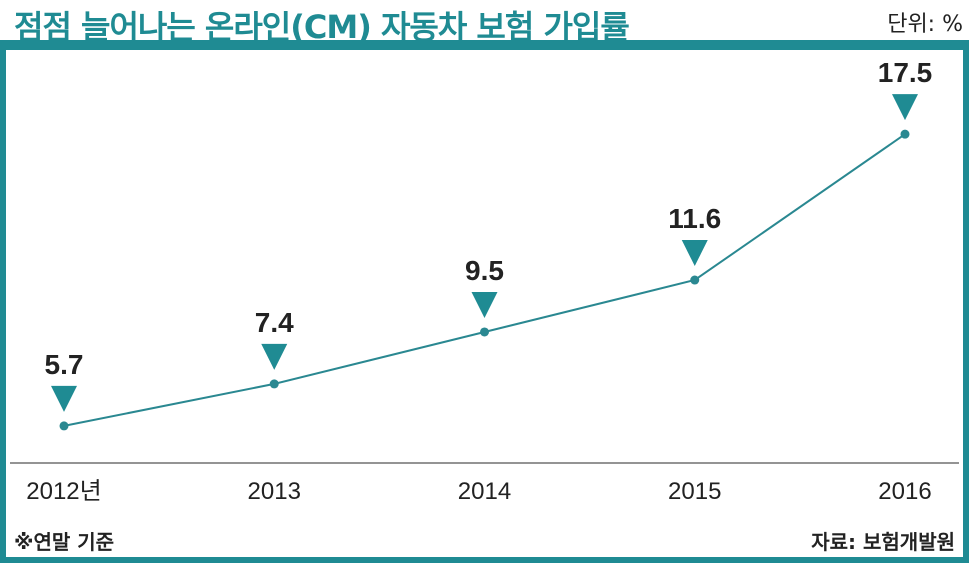  What do you see at coordinates (883, 542) in the screenshot?
I see `source-note: 자료: 보험개발원` at bounding box center [883, 542].